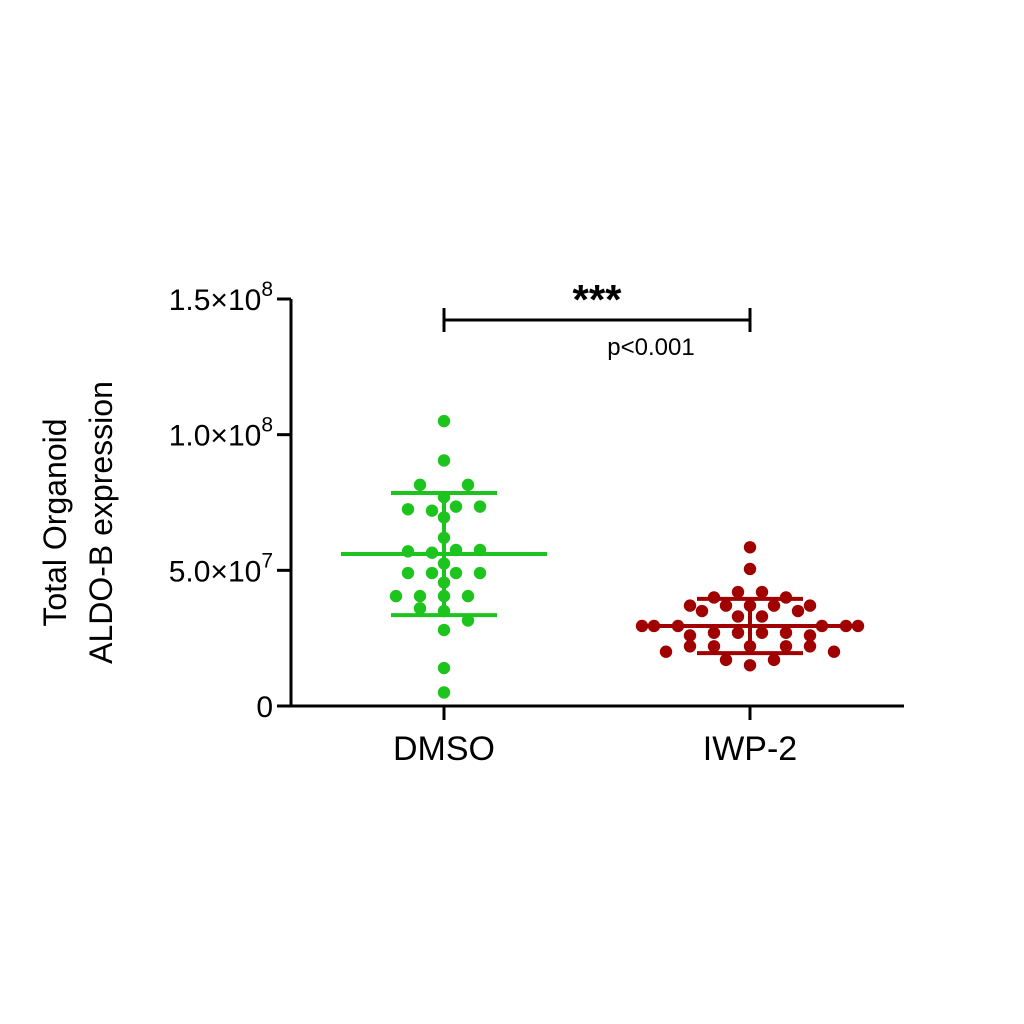  I want to click on data-points, so click(627, 556).